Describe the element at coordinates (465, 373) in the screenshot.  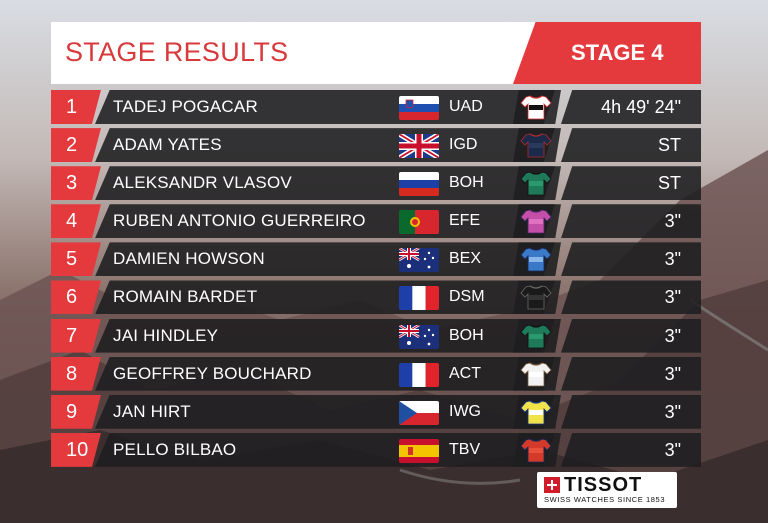
I see `team-code: ACT` at that location.